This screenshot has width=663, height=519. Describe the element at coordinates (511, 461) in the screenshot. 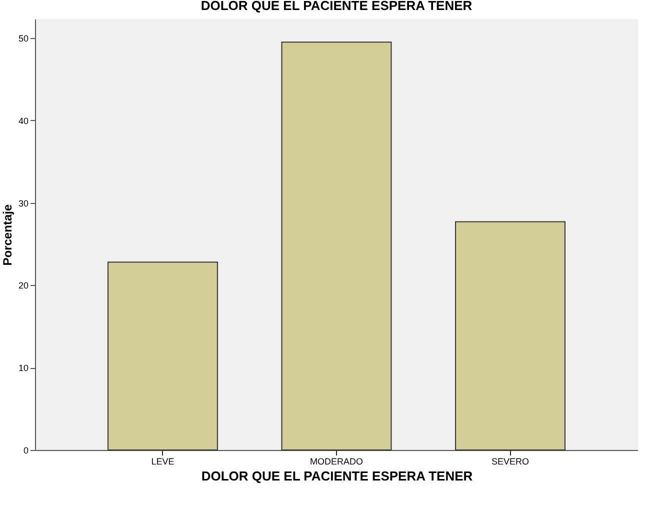

I see `x-tick-label: SEVERO` at that location.